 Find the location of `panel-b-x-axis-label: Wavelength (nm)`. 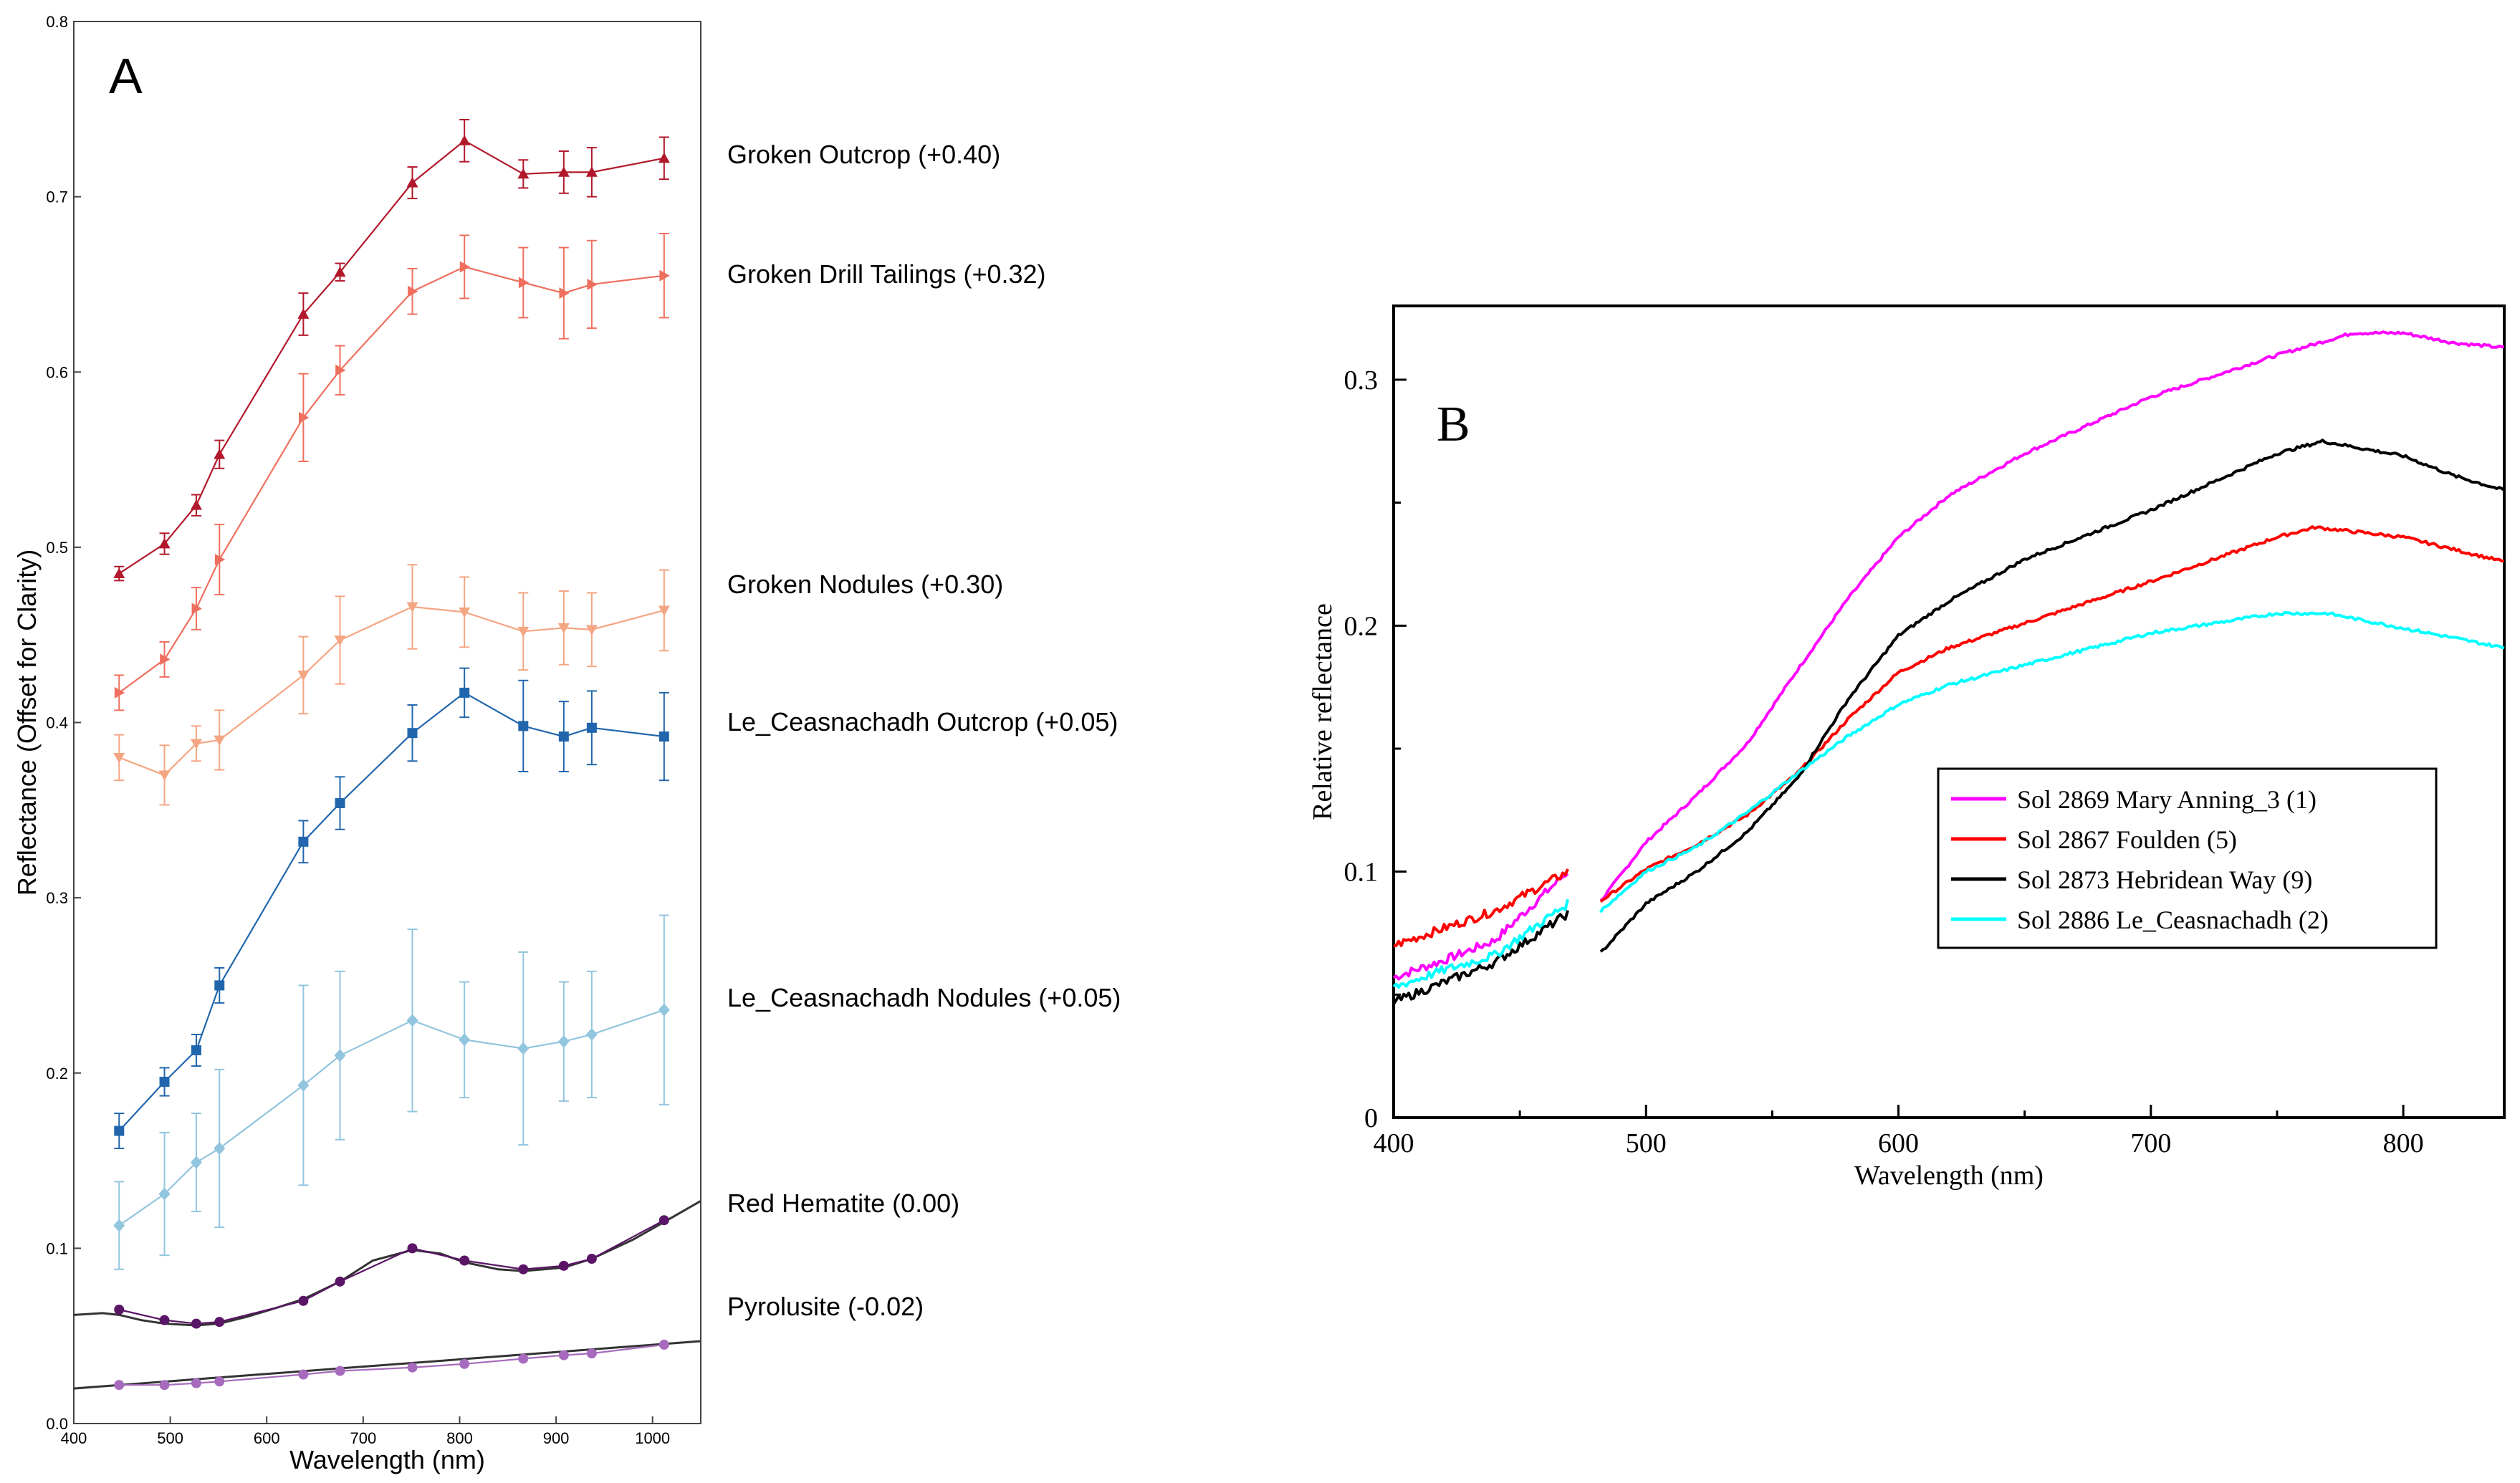

panel-b-x-axis-label: Wavelength (nm) is located at coordinates (1949, 1176).